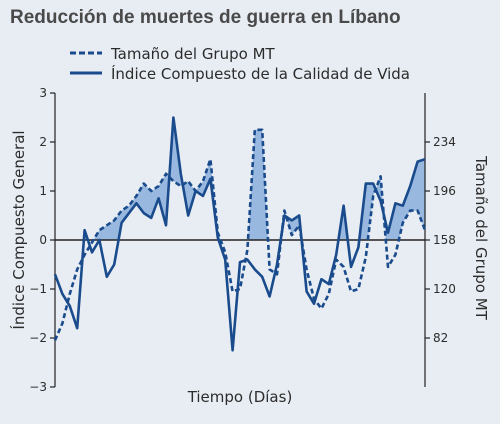  What do you see at coordinates (481, 238) in the screenshot?
I see `y-axis-label-right: Tamaño del Grupo MT` at bounding box center [481, 238].